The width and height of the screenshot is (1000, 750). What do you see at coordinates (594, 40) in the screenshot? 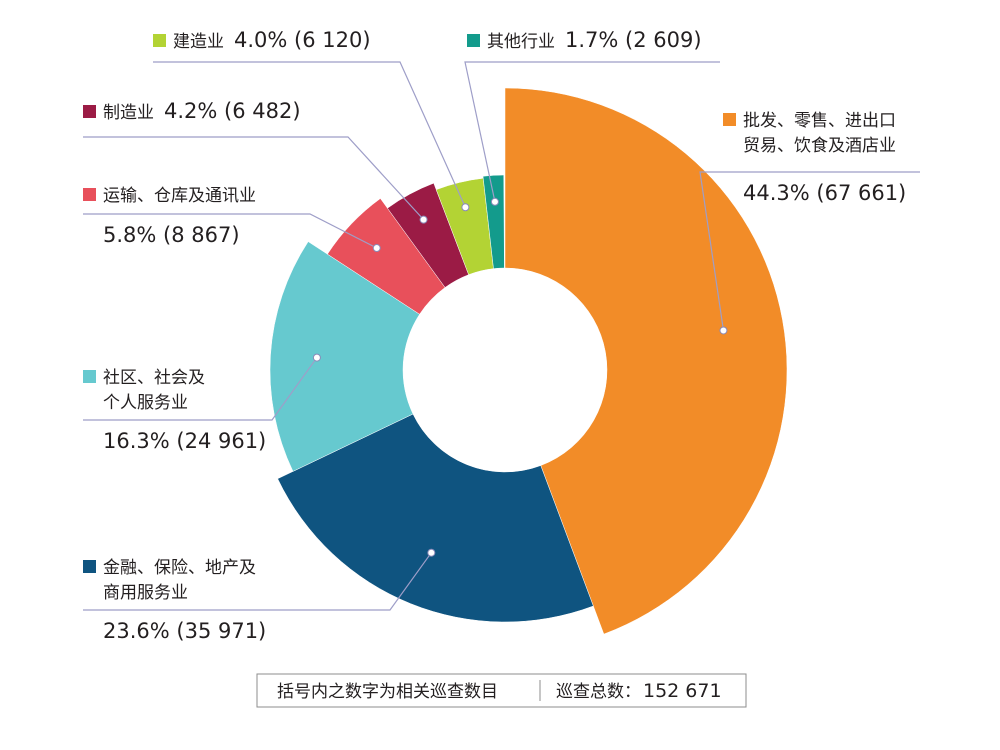
I see `slice-label-6: 其他行业 1.7% (2 609)` at bounding box center [594, 40].